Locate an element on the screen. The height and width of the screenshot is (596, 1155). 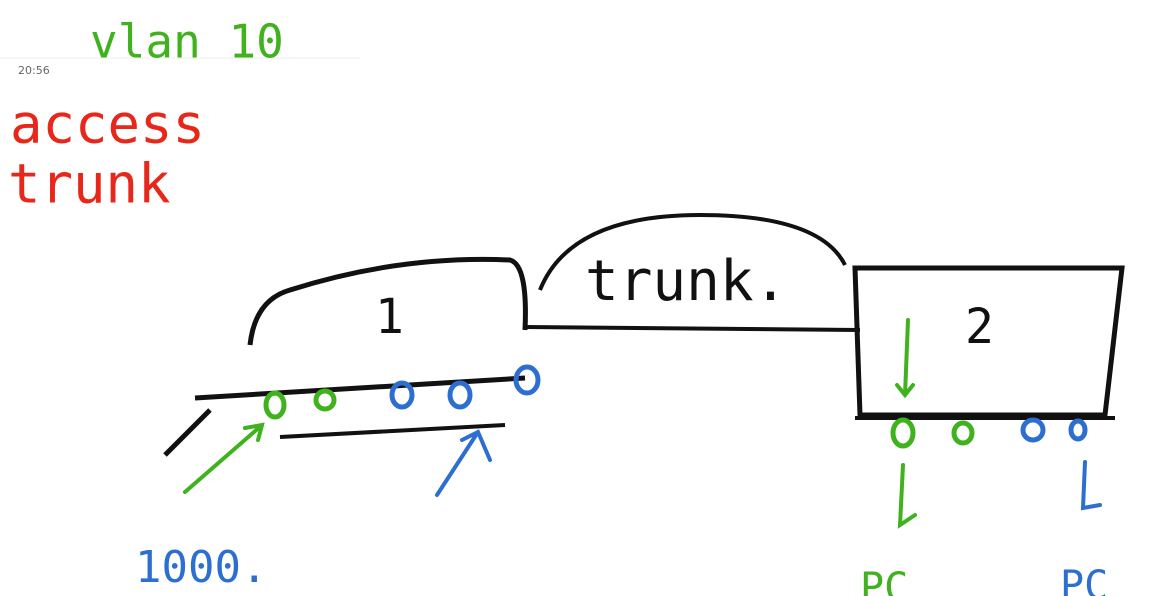
link-label: trunk. is located at coordinates (686, 281).